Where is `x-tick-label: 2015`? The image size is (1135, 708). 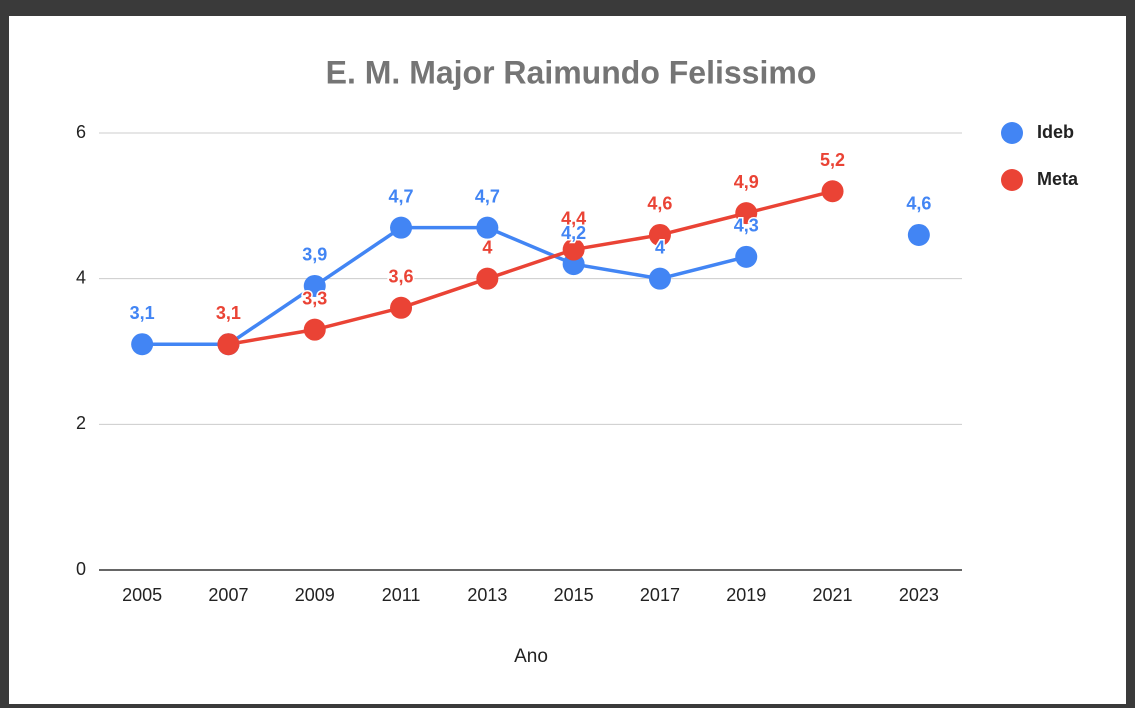
x-tick-label: 2015 is located at coordinates (574, 595).